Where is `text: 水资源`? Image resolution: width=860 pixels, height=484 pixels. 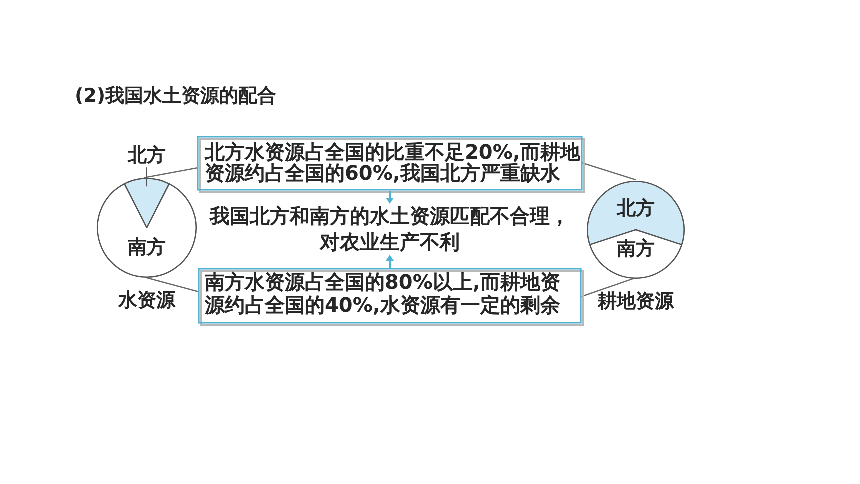
text: 水资源 is located at coordinates (147, 300).